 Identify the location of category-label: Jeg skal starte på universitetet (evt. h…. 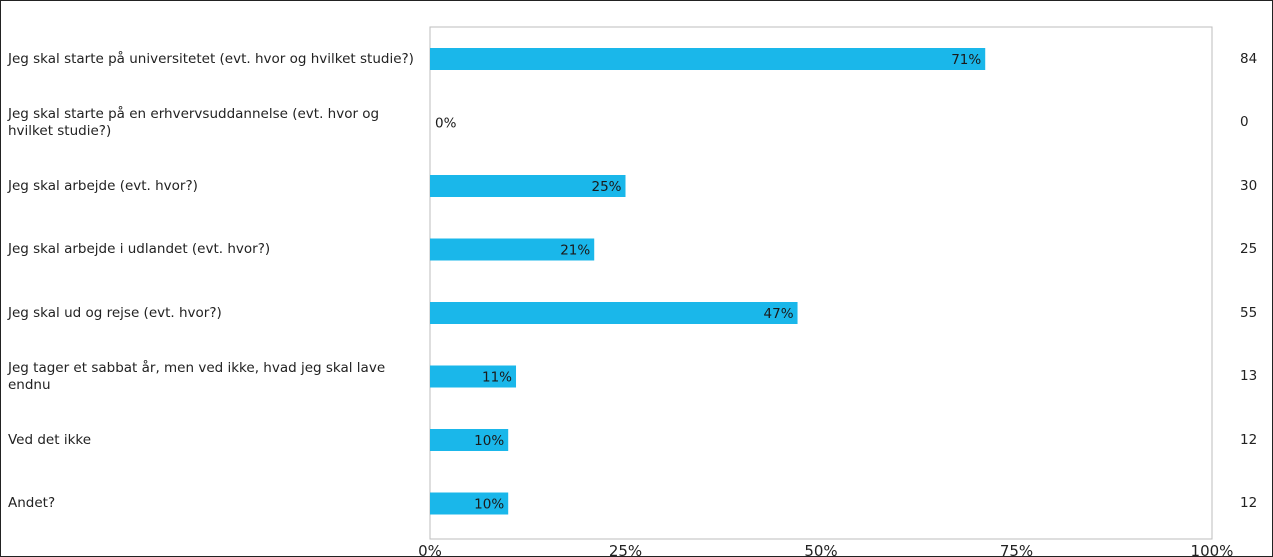
(211, 58).